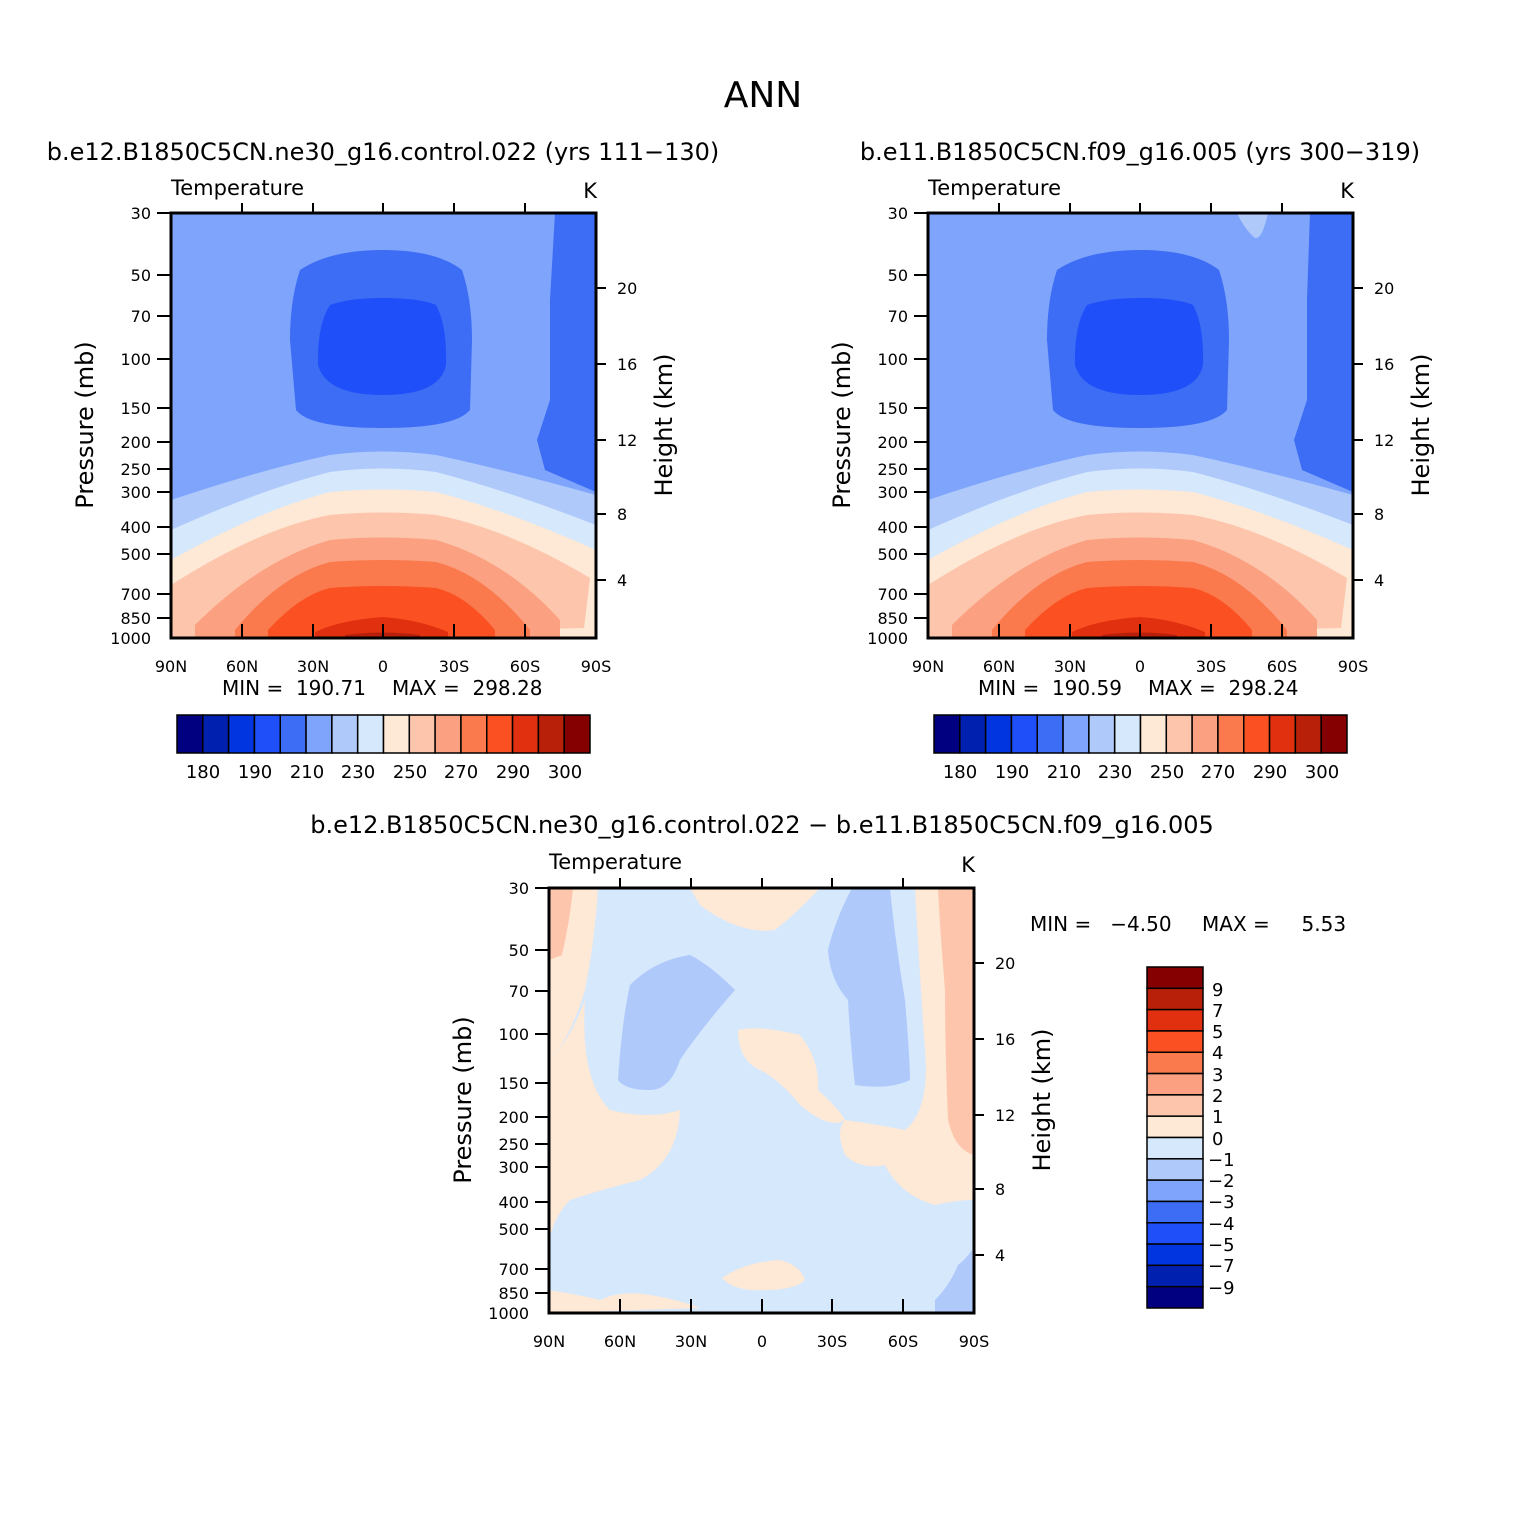 Image resolution: width=1525 pixels, height=1525 pixels. I want to click on panel-diff-right-ticks: 20 16 12 8 4, so click(1005, 1109).